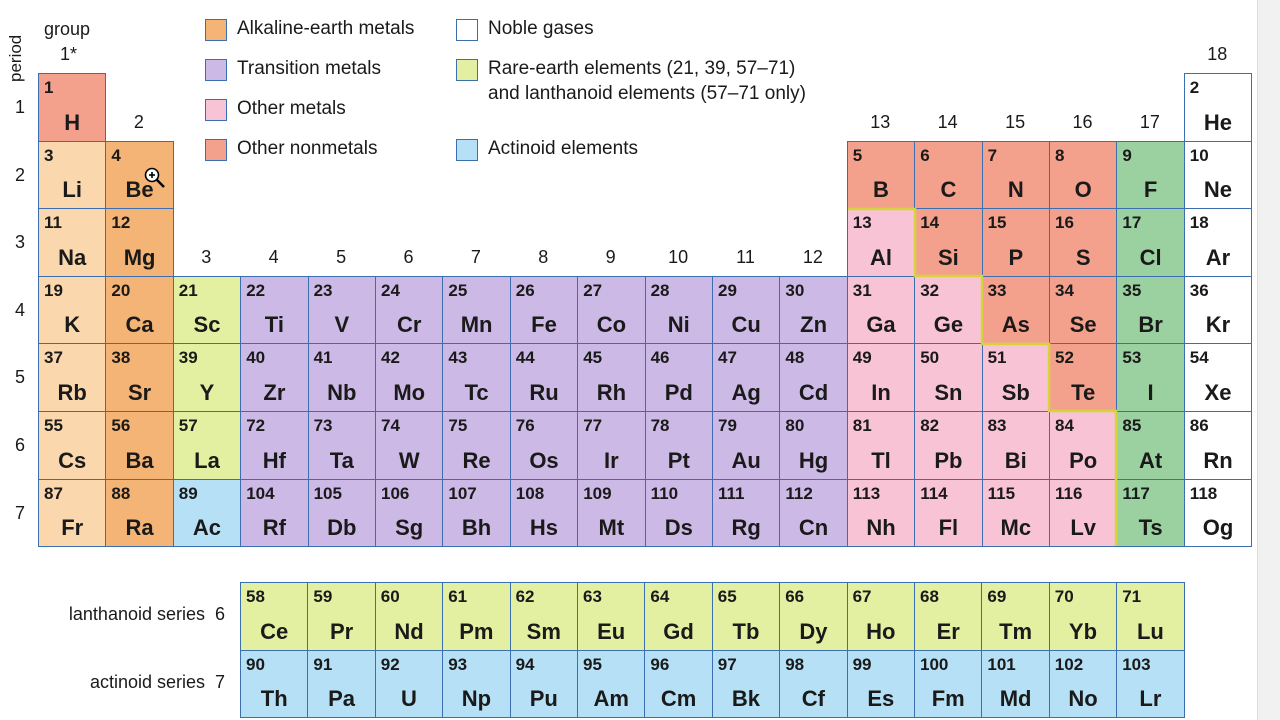 The height and width of the screenshot is (720, 1280). What do you see at coordinates (139, 513) in the screenshot?
I see `element-cell-ra: 88 Ra` at bounding box center [139, 513].